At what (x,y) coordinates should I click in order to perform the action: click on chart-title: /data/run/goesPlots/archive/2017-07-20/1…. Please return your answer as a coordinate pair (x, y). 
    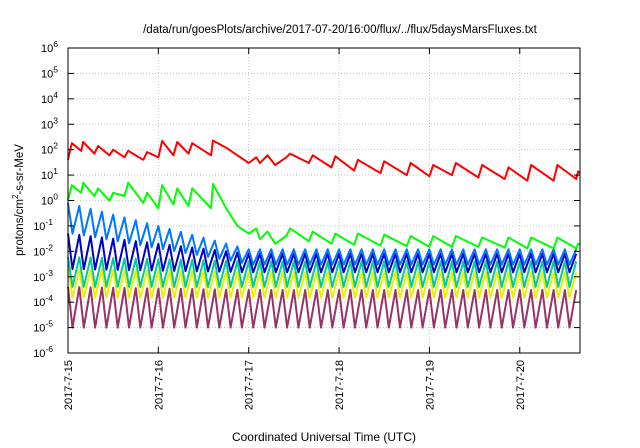
    Looking at the image, I should click on (340, 30).